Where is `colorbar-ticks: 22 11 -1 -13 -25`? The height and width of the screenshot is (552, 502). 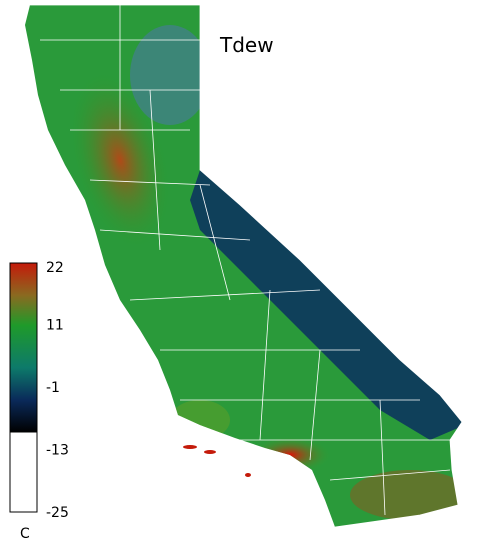
colorbar-ticks: 22 11 -1 -13 -25 is located at coordinates (57, 390).